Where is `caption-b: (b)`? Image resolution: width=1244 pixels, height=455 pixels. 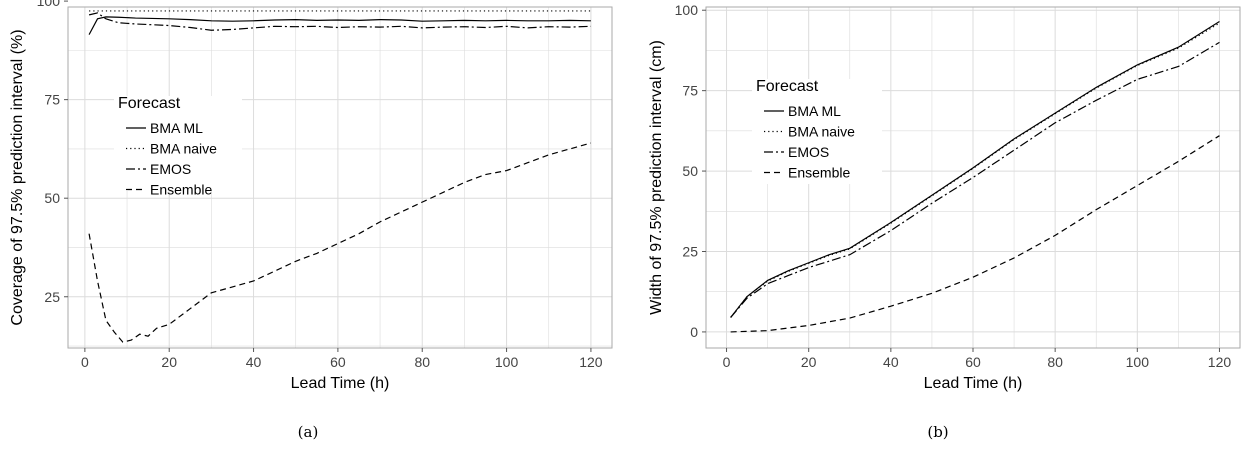
caption-b: (b) is located at coordinates (937, 432).